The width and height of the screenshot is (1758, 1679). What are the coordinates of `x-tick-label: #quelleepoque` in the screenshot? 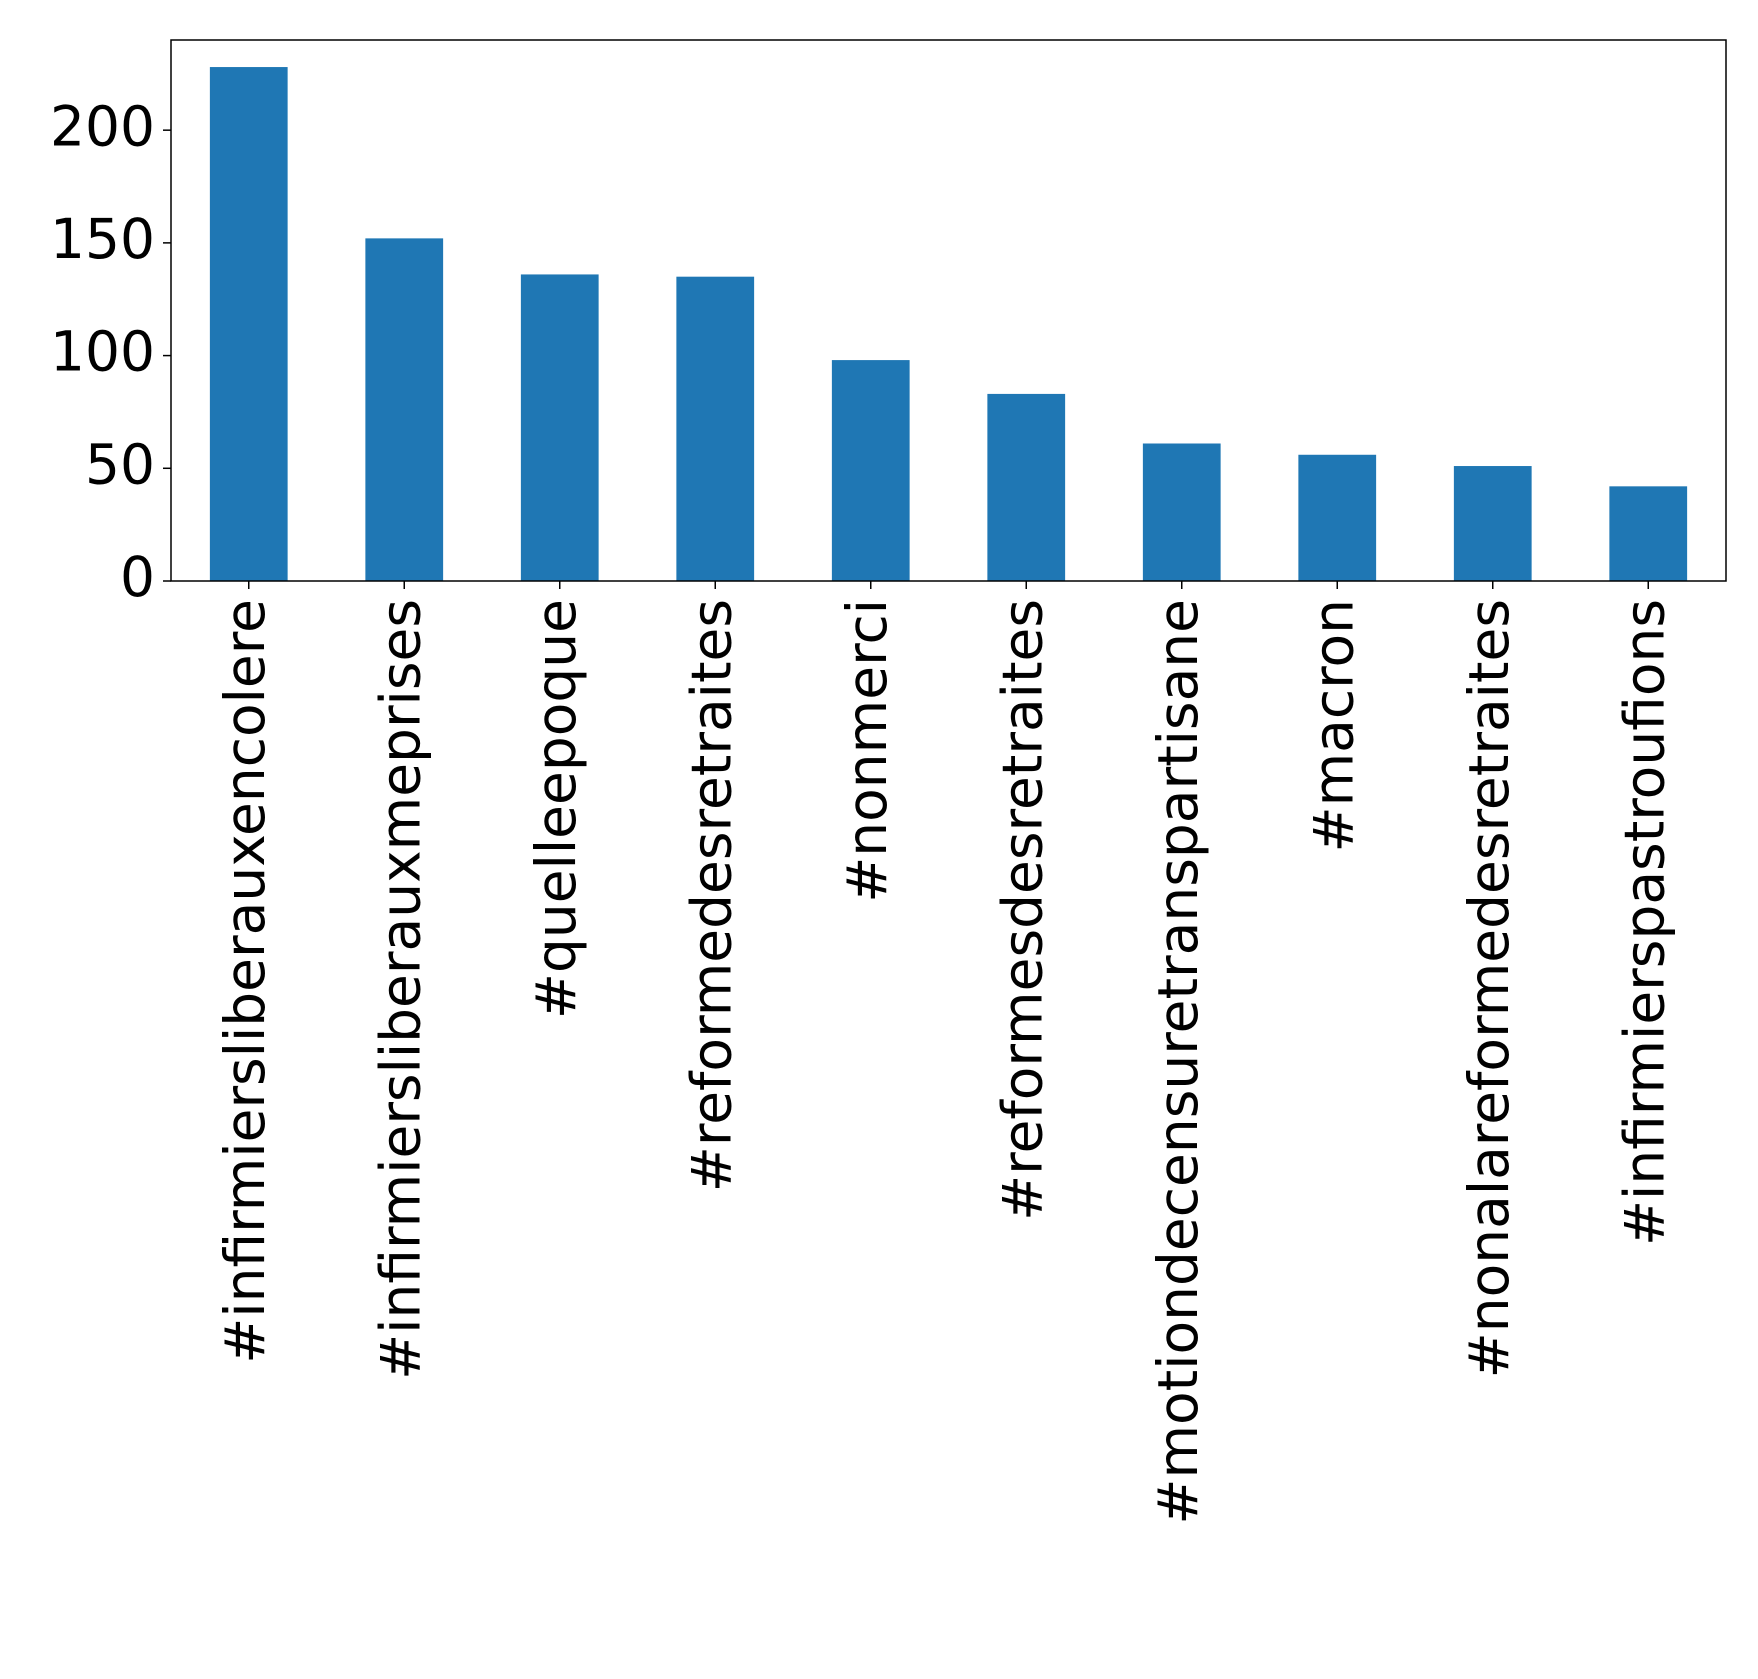 It's located at (556, 809).